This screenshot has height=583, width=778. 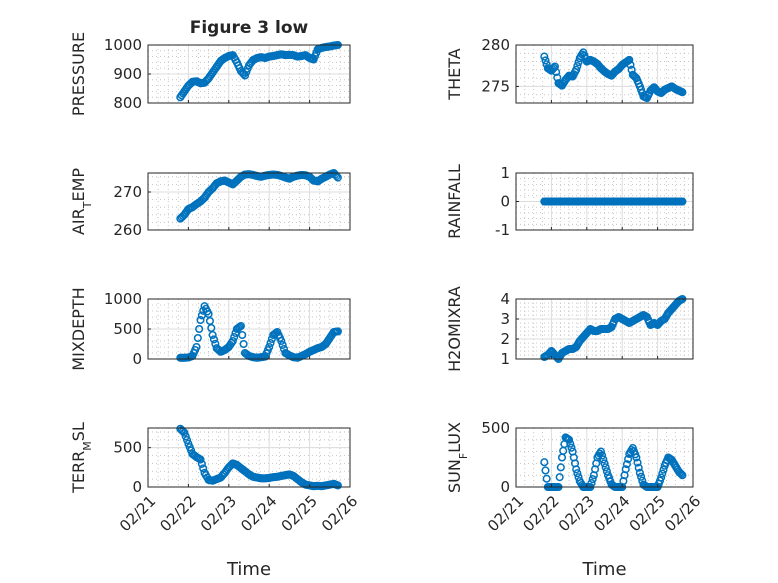 What do you see at coordinates (210, 67) in the screenshot?
I see `chart-pressure: 800 900 1000 PRESSURE Figure 3 low` at bounding box center [210, 67].